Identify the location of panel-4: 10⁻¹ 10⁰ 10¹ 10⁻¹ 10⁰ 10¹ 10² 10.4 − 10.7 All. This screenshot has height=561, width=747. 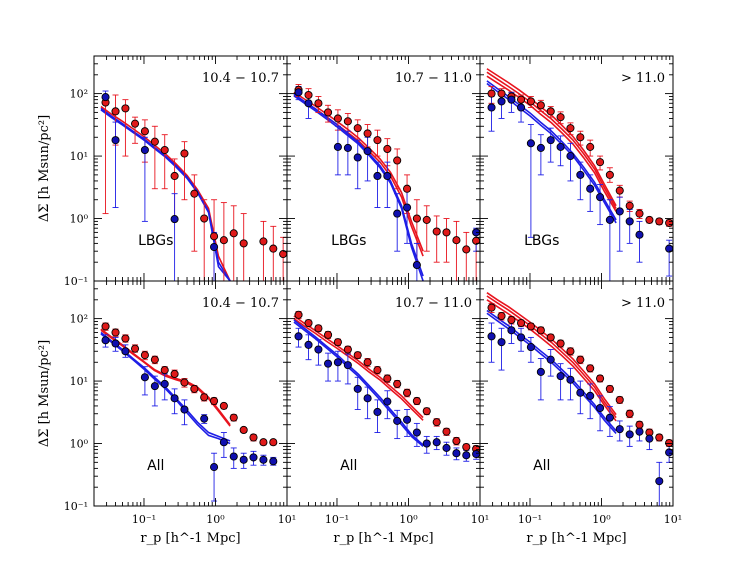
(180, 403).